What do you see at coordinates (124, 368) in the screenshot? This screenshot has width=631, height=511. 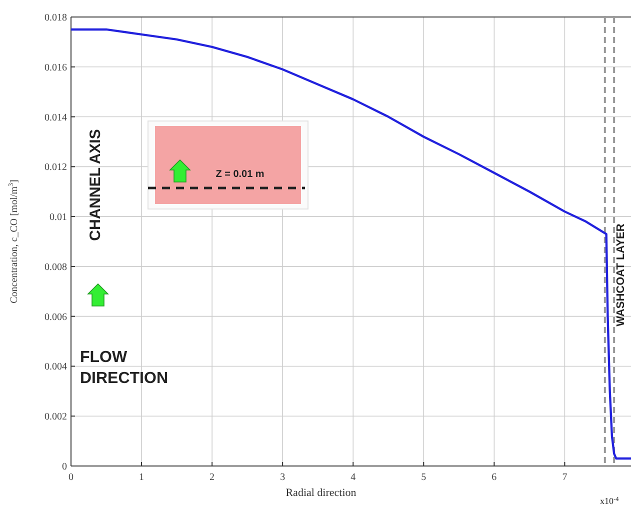 I see `annotation: FLOW DIRECTION` at bounding box center [124, 368].